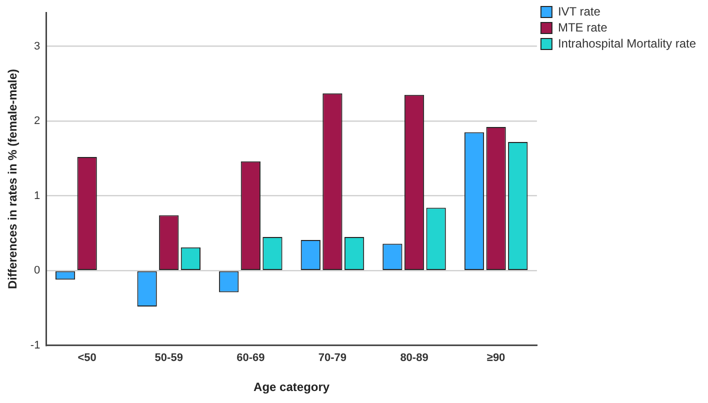  What do you see at coordinates (583, 27) in the screenshot?
I see `legend-label: MTE rate` at bounding box center [583, 27].